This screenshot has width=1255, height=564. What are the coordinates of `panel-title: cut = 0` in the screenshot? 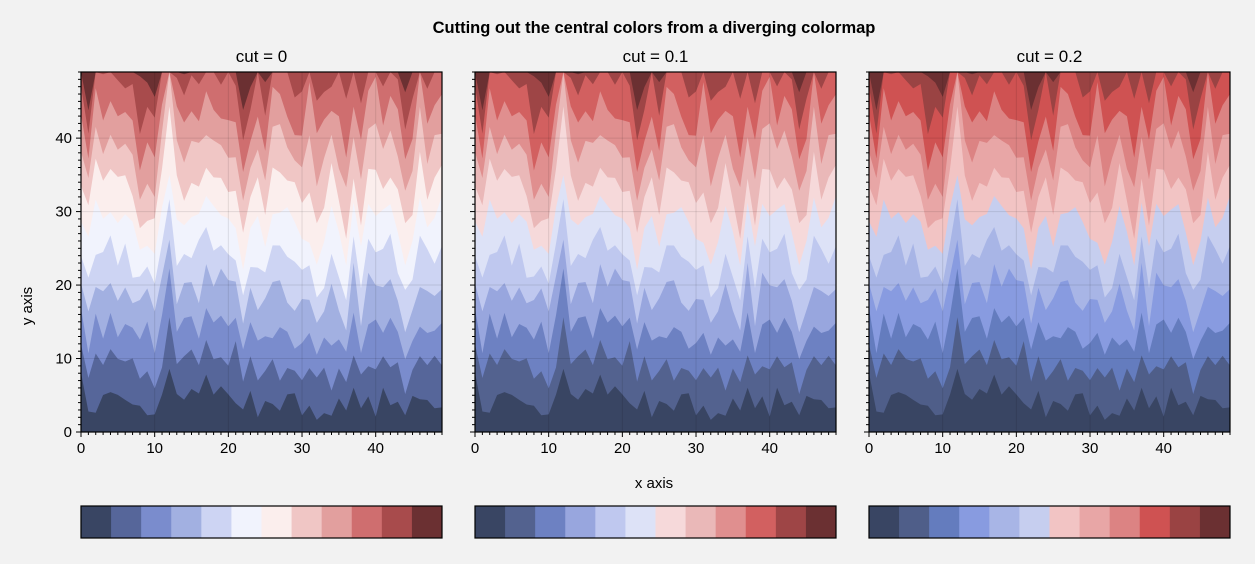 It's located at (262, 56).